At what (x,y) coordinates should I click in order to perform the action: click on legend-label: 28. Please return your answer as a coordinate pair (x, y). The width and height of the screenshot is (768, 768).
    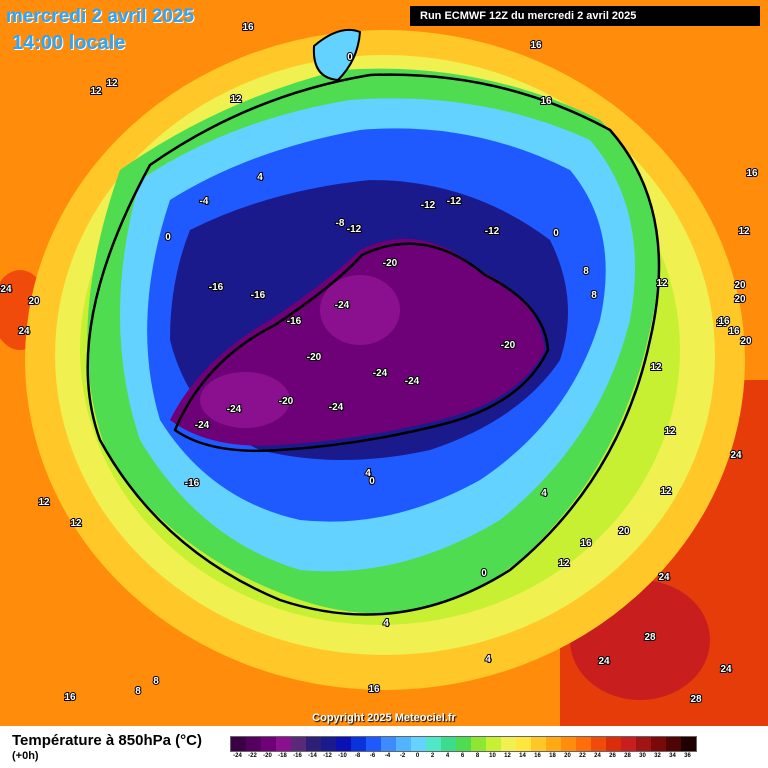
    Looking at the image, I should click on (627, 756).